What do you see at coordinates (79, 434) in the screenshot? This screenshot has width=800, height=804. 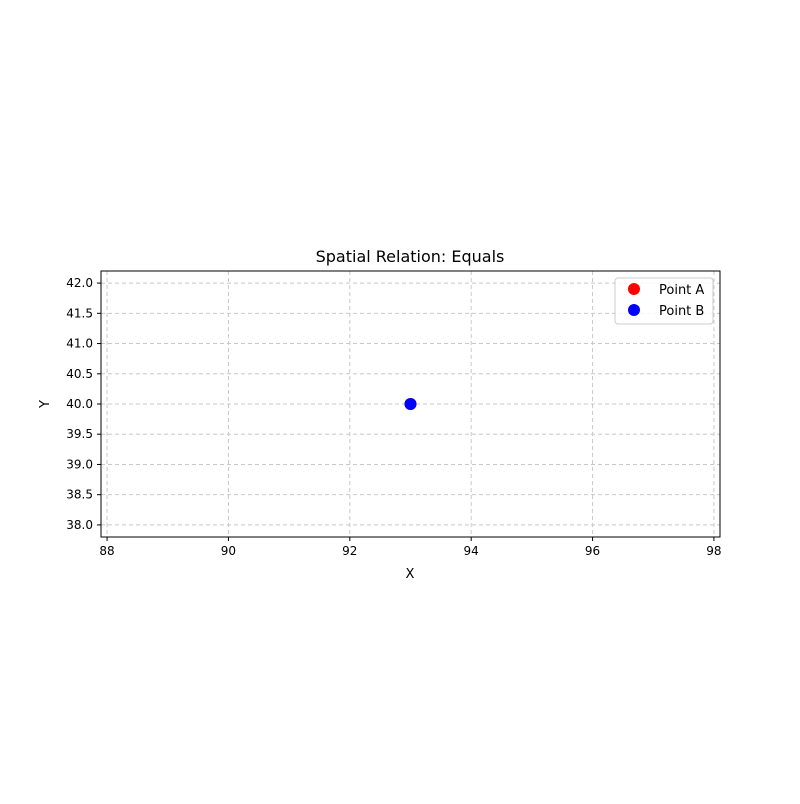 I see `y-tick-label: 39.5` at bounding box center [79, 434].